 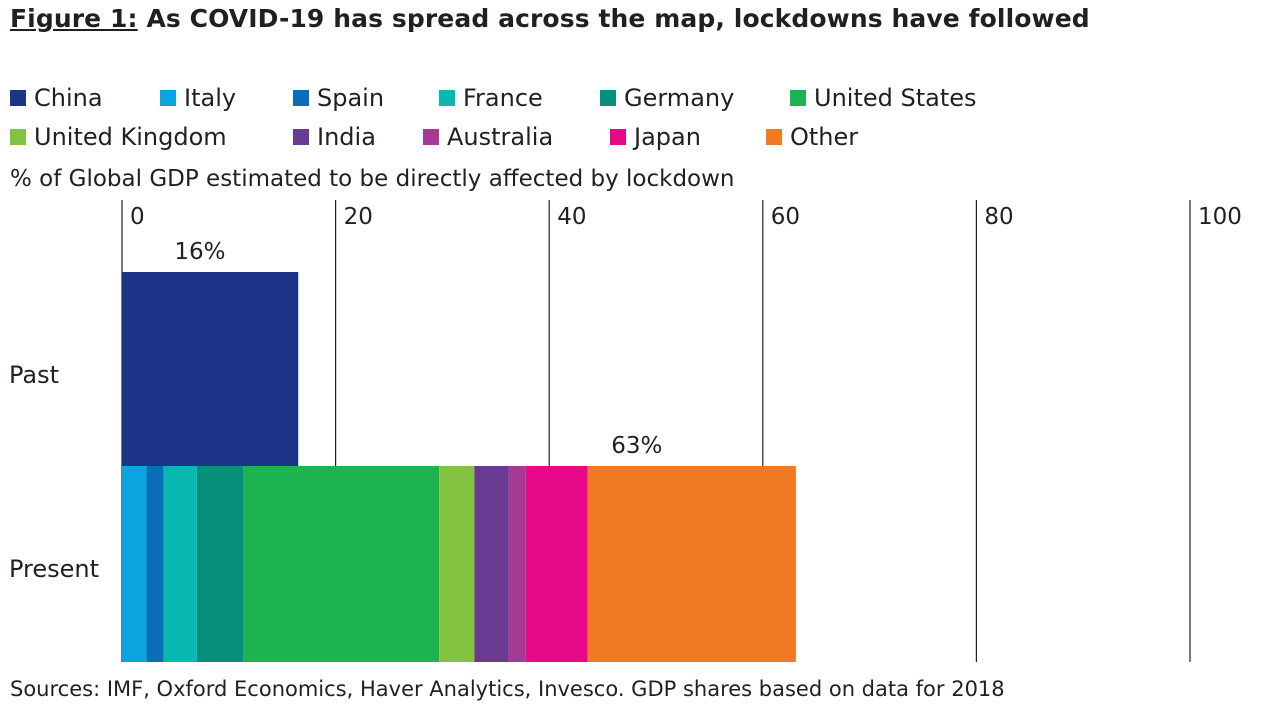 What do you see at coordinates (998, 217) in the screenshot?
I see `x-tick-label-80: 80` at bounding box center [998, 217].